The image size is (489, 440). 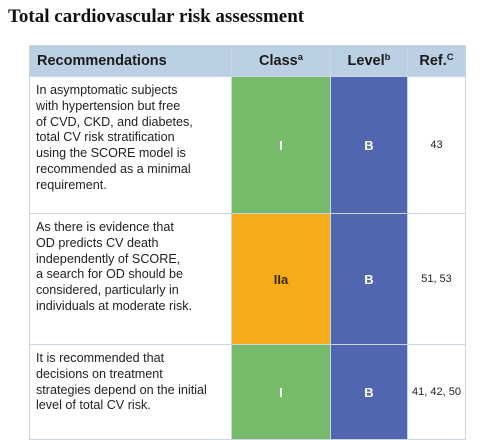 What do you see at coordinates (300, 57) in the screenshot?
I see `header-class-footnote: a` at bounding box center [300, 57].